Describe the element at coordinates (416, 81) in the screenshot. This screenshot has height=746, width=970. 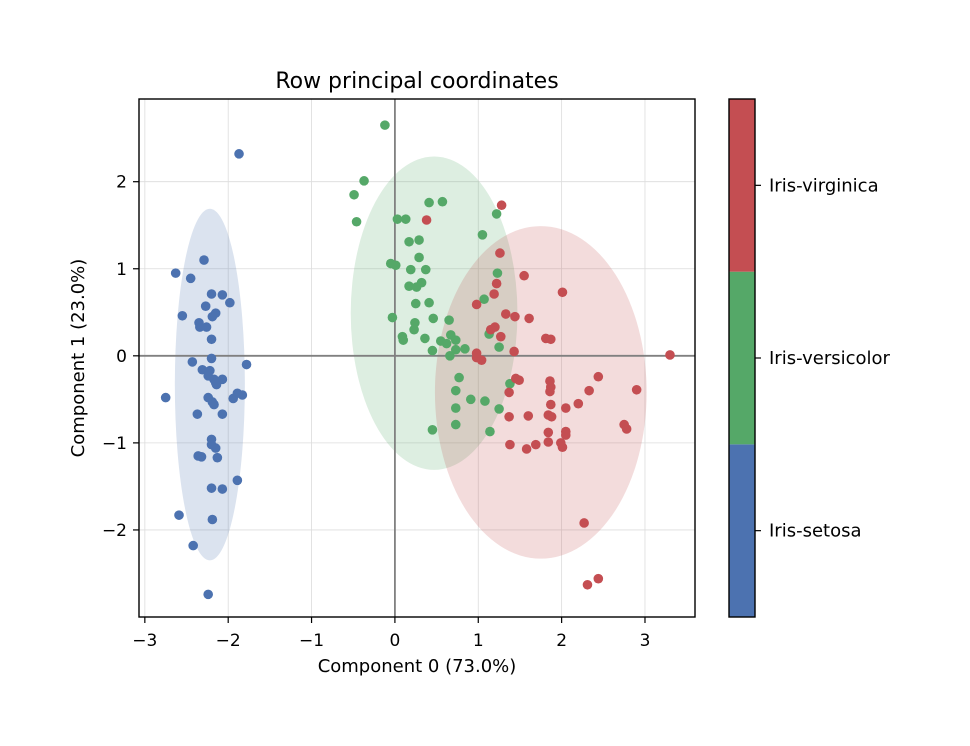
I see `chart-title: Row principal coordinates` at that location.